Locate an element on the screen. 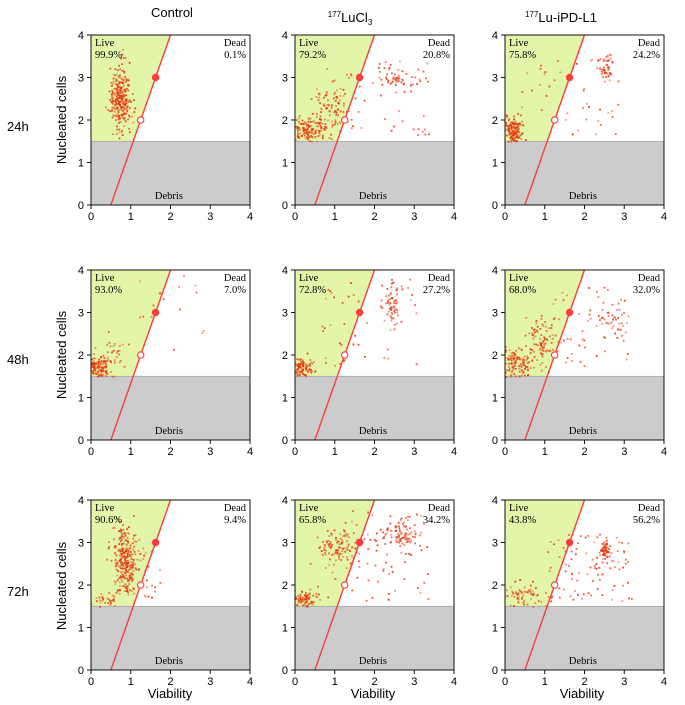 This screenshot has height=705, width=685. x-tick-label: 0 is located at coordinates (295, 682).